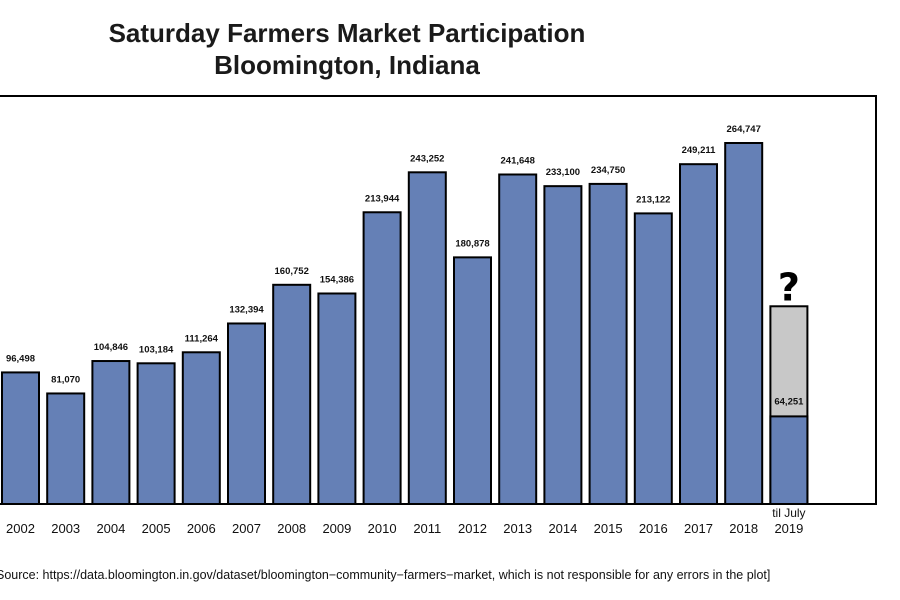  What do you see at coordinates (608, 343) in the screenshot?
I see `bar-2015` at bounding box center [608, 343].